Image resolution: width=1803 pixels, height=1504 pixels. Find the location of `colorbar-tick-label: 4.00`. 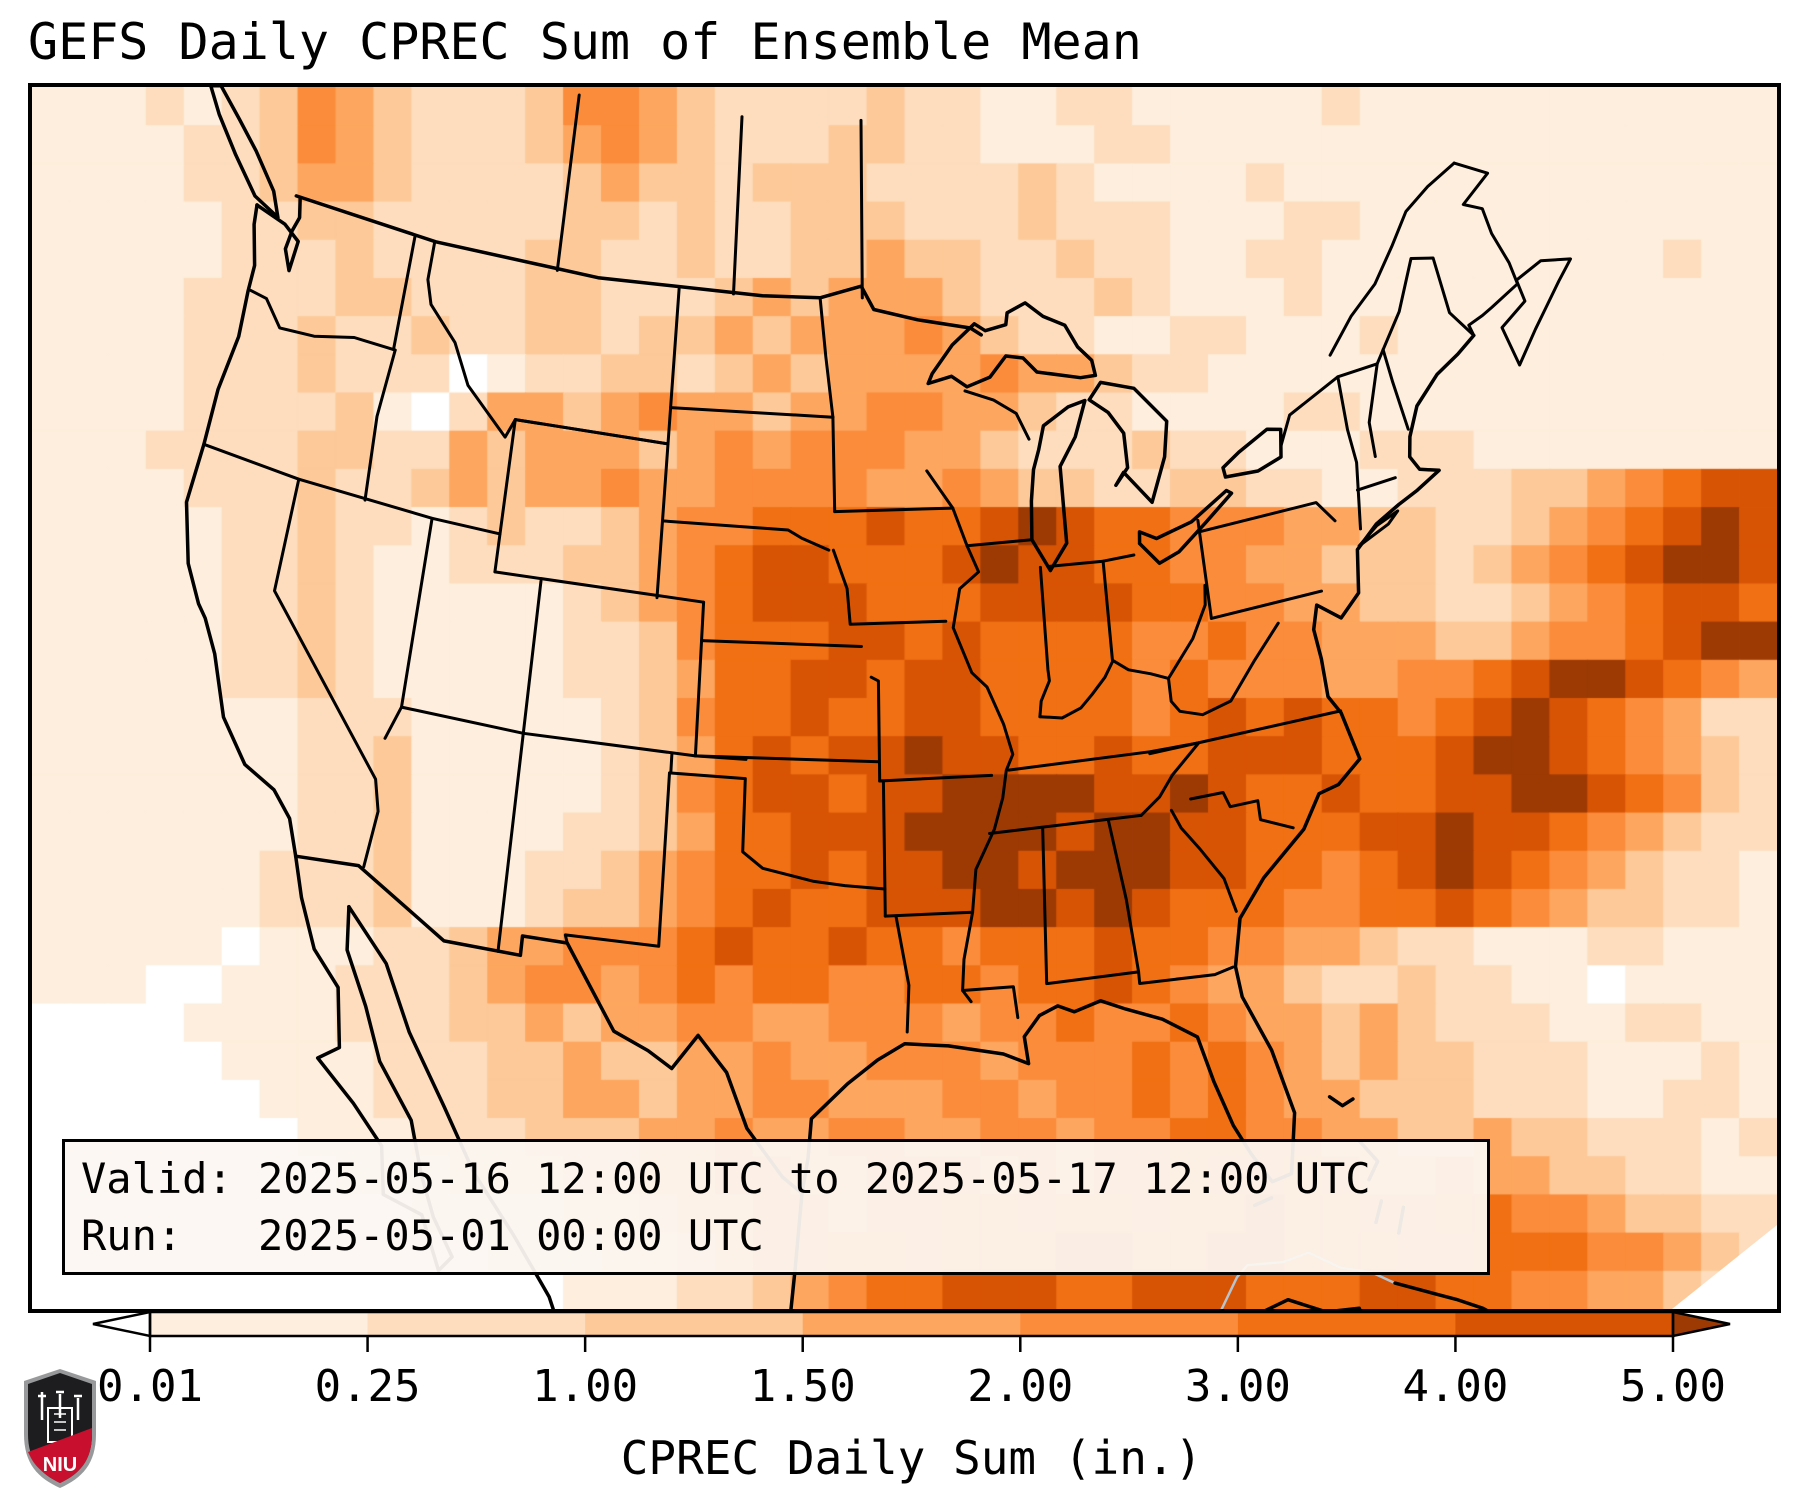

colorbar-tick-label: 4.00 is located at coordinates (1455, 1386).